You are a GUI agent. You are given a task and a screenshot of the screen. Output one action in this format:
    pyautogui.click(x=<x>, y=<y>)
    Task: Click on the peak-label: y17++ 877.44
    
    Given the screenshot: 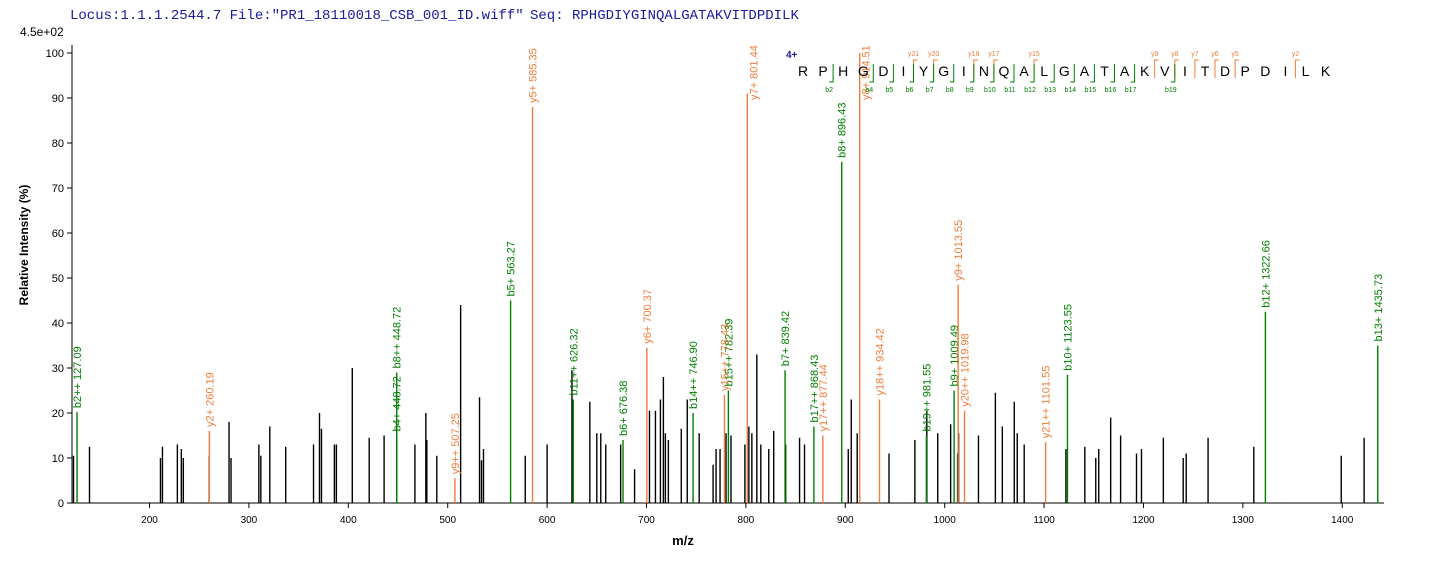 What is the action you would take?
    pyautogui.click(x=824, y=397)
    